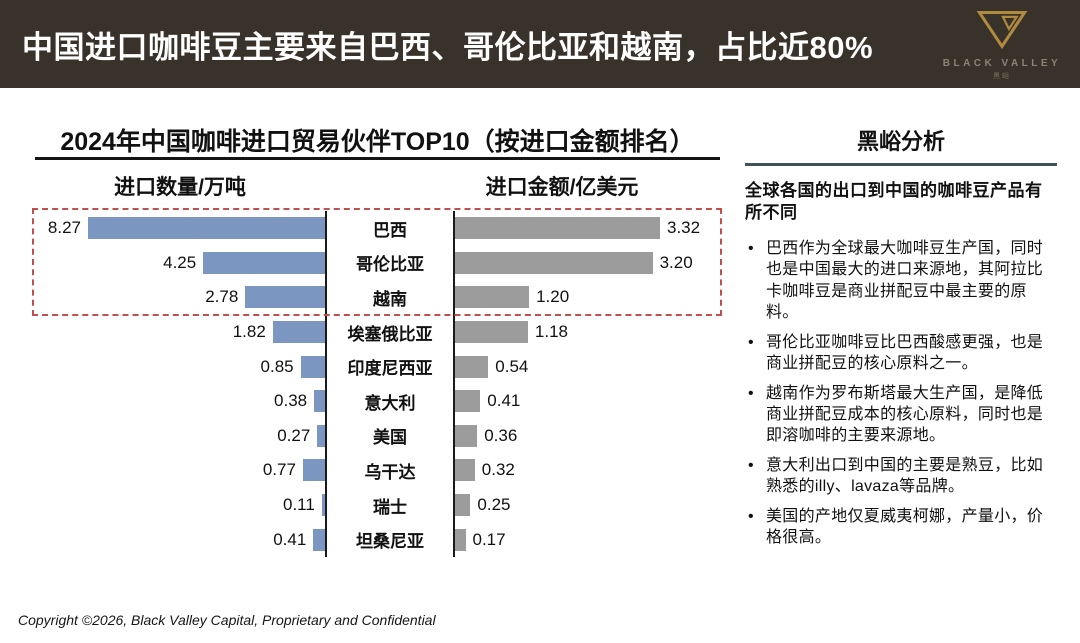  Describe the element at coordinates (290, 539) in the screenshot. I see `left-value-label: 0.41` at that location.